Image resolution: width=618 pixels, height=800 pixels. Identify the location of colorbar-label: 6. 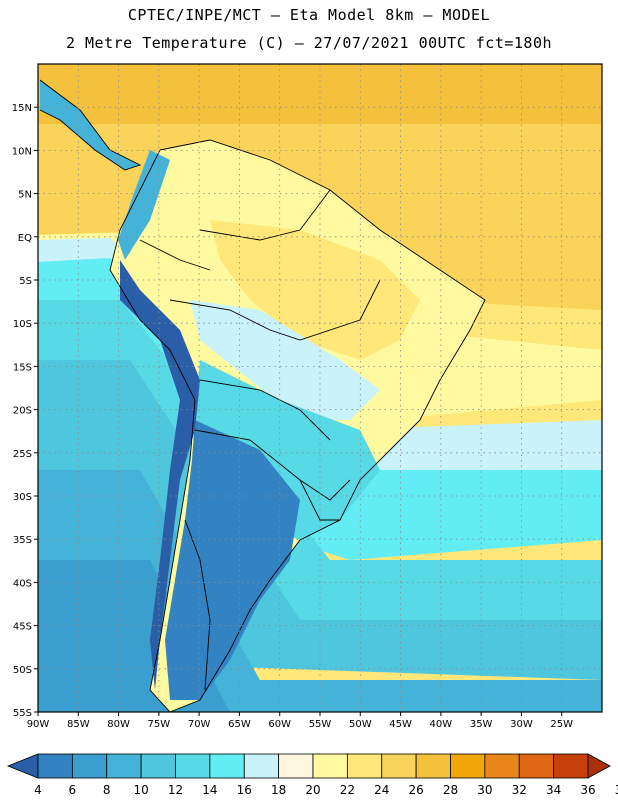
(73, 790).